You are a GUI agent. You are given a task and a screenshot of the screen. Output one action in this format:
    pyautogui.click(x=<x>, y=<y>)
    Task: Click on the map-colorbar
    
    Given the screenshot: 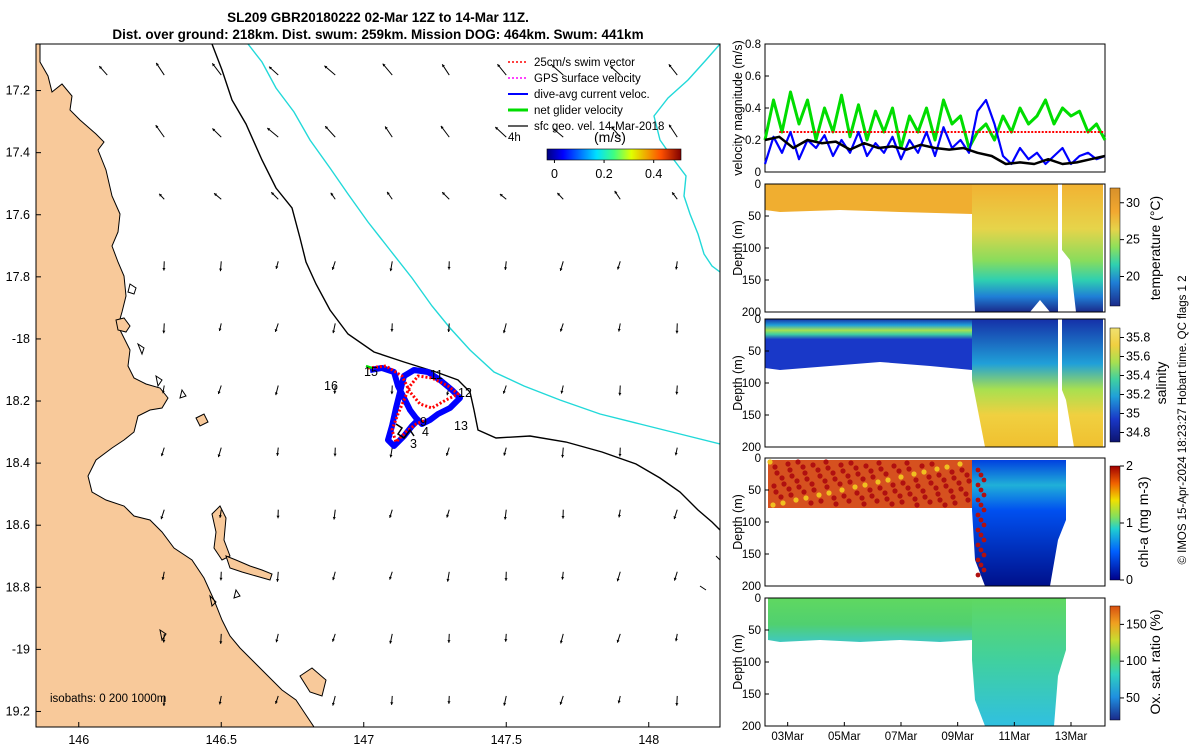 What is the action you would take?
    pyautogui.click(x=614, y=154)
    